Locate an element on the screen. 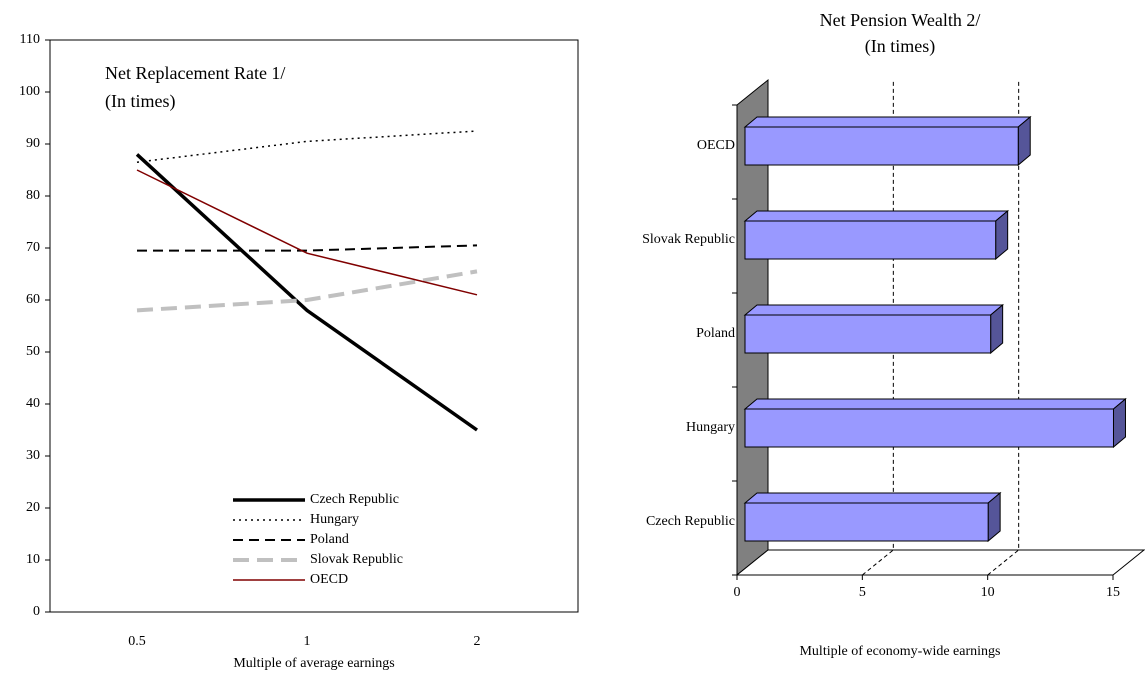 The width and height of the screenshot is (1145, 678). x-tick-label: 1 is located at coordinates (307, 641).